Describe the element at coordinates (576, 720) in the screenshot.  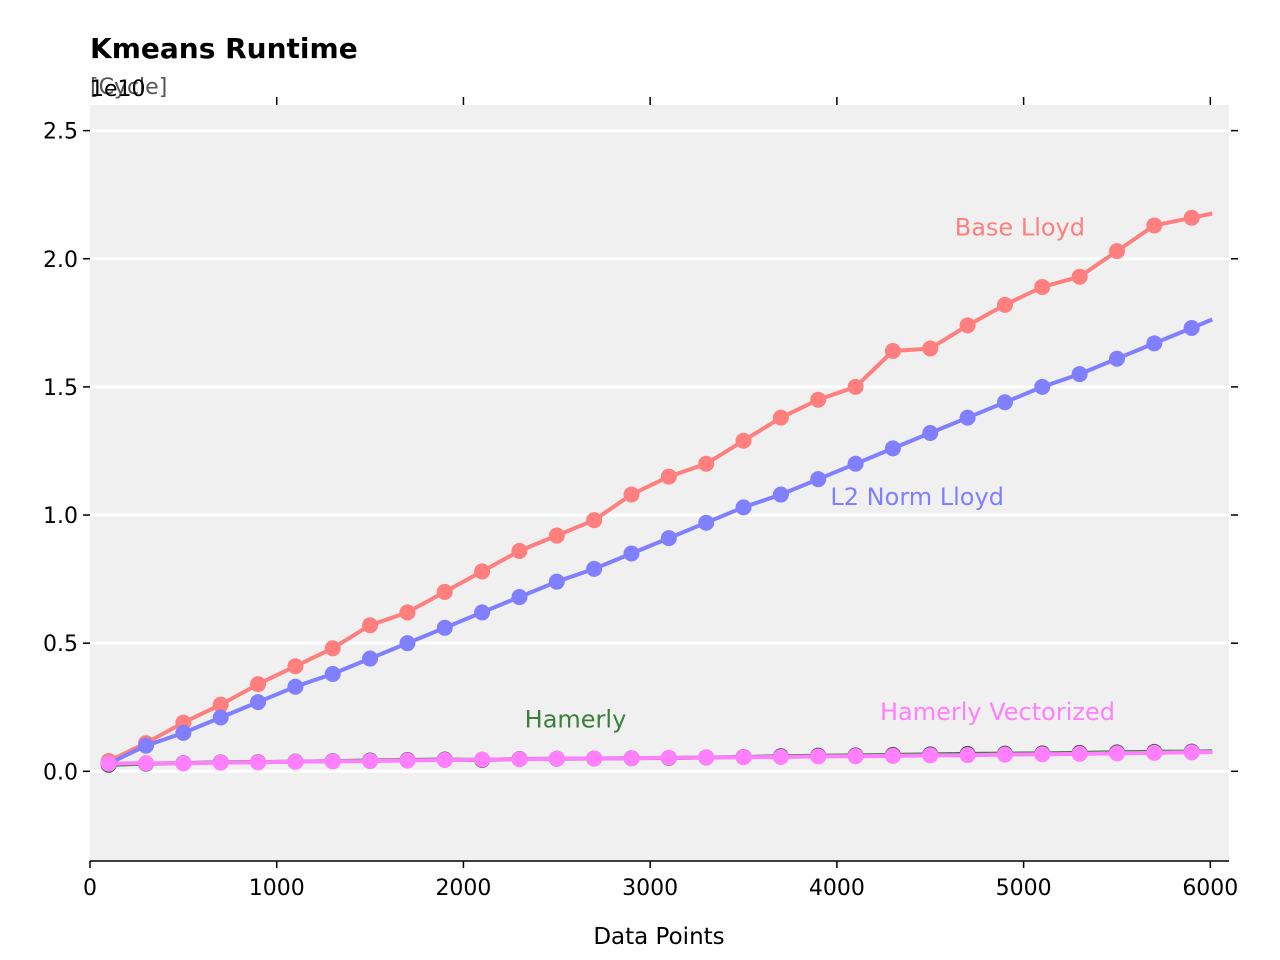
I see `series-label-2: Hamerly` at that location.